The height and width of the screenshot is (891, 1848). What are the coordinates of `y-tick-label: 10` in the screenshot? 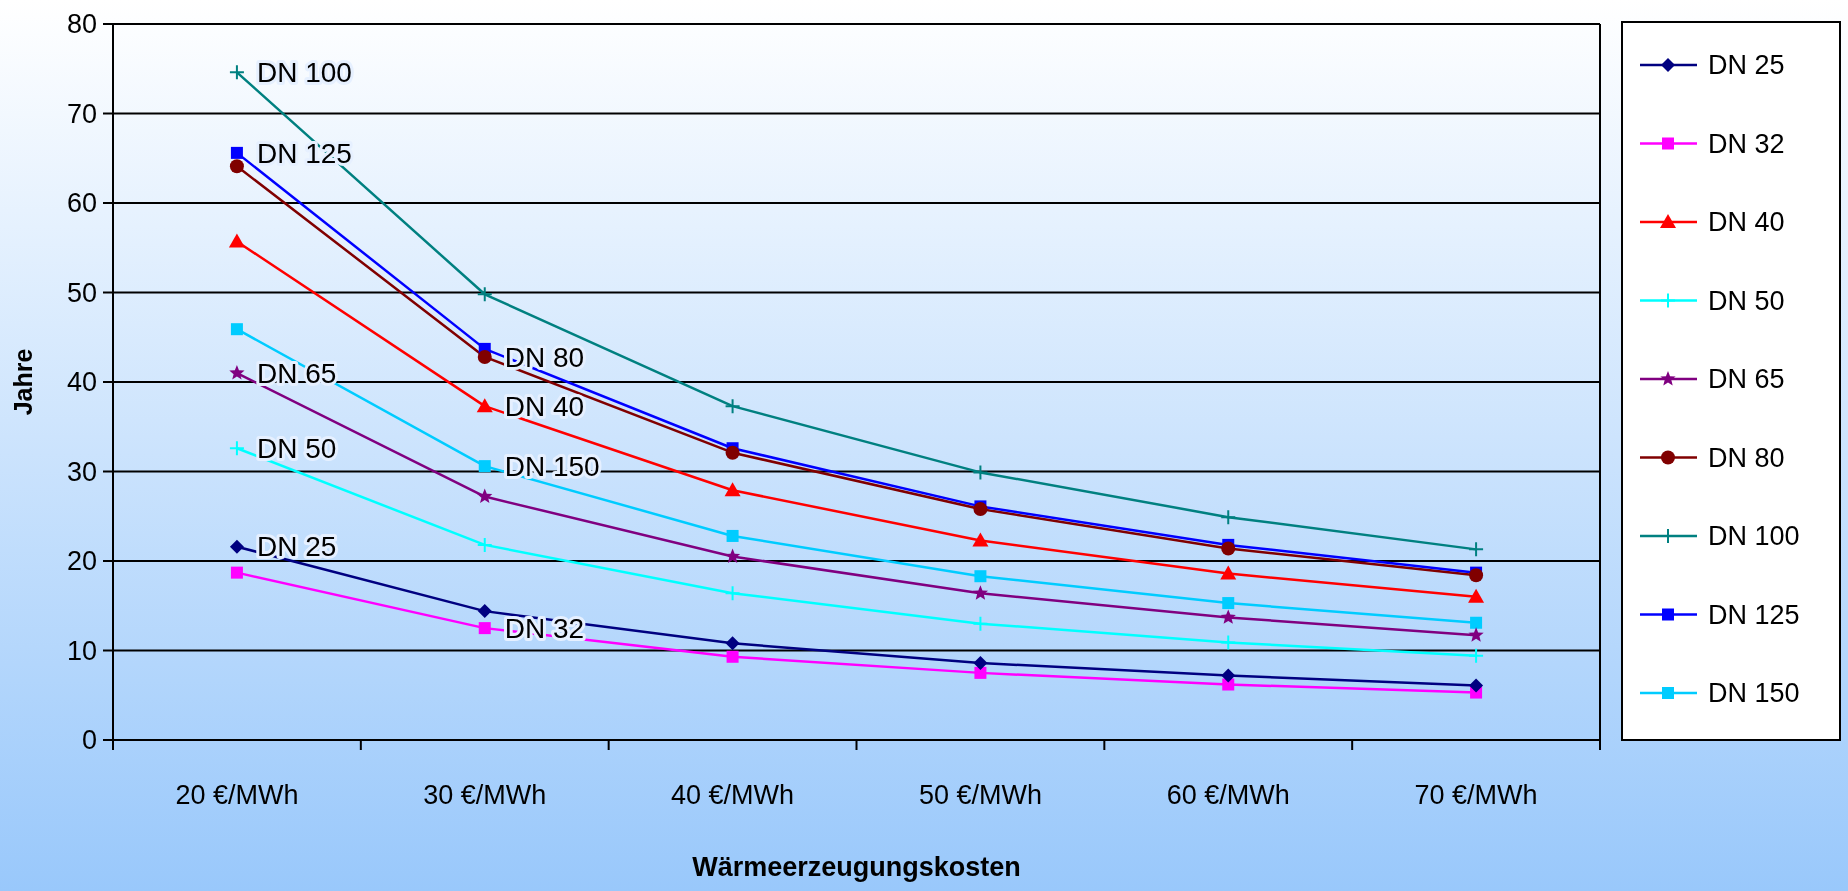 It's located at (81, 650).